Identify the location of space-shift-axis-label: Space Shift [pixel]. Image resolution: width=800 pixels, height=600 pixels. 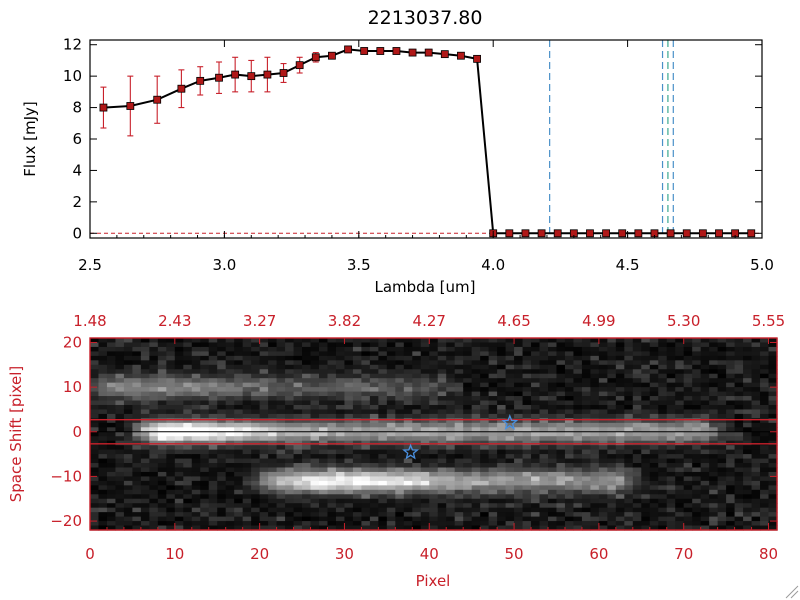
(16, 434).